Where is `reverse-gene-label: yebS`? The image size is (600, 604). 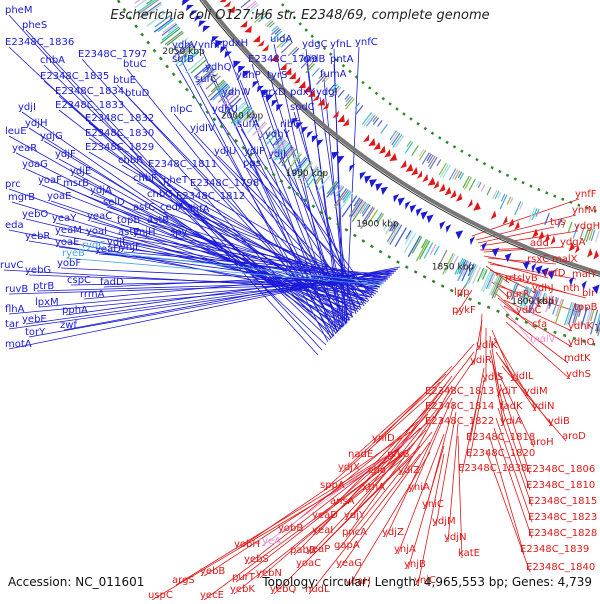 reverse-gene-label: yebS is located at coordinates (256, 559).